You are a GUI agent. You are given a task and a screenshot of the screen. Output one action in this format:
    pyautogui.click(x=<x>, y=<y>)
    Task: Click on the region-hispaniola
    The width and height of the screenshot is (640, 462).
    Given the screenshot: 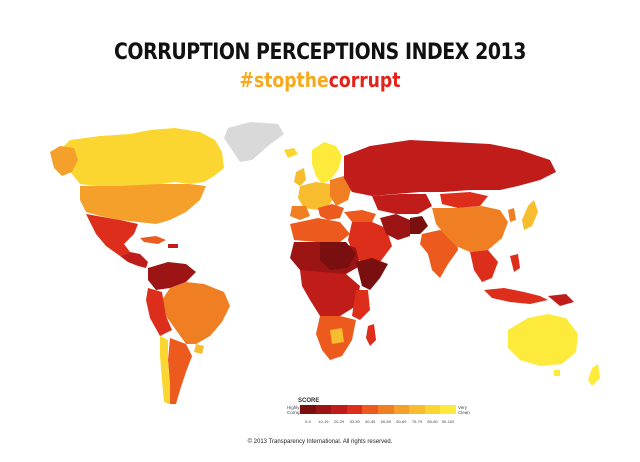 What is the action you would take?
    pyautogui.click(x=173, y=246)
    